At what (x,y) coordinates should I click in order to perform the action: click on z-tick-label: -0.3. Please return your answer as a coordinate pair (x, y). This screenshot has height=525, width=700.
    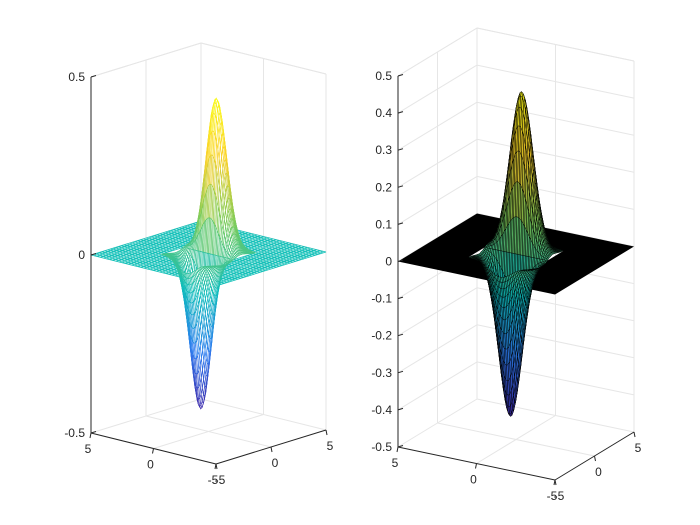
    Looking at the image, I should click on (381, 373).